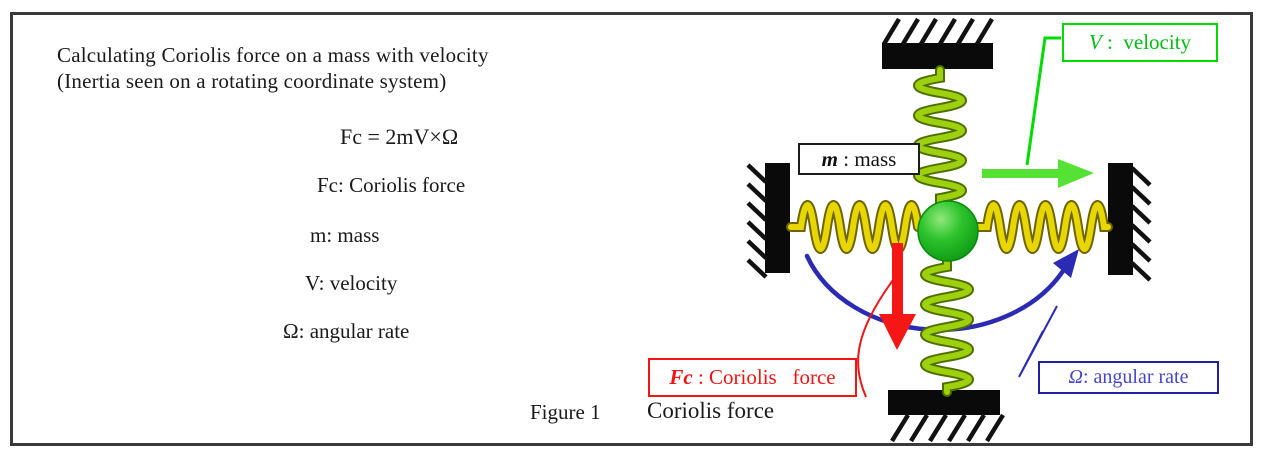 Image resolution: width=1266 pixels, height=458 pixels. I want to click on angular-leader-line, so click(1038, 341).